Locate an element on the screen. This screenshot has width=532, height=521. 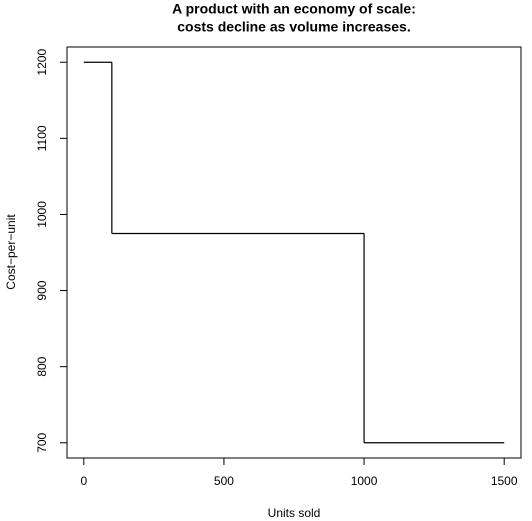
x-axis-label: Units sold is located at coordinates (294, 513).